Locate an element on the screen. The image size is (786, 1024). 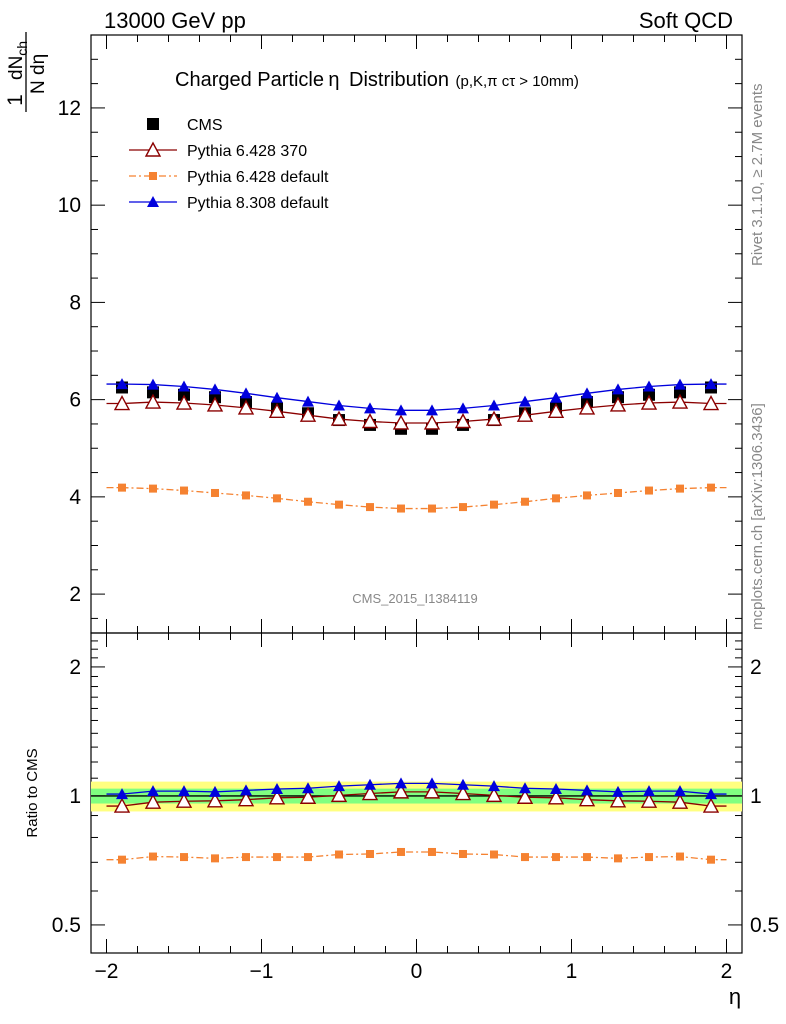
ylabel-num-d: dN is located at coordinates (16, 68).